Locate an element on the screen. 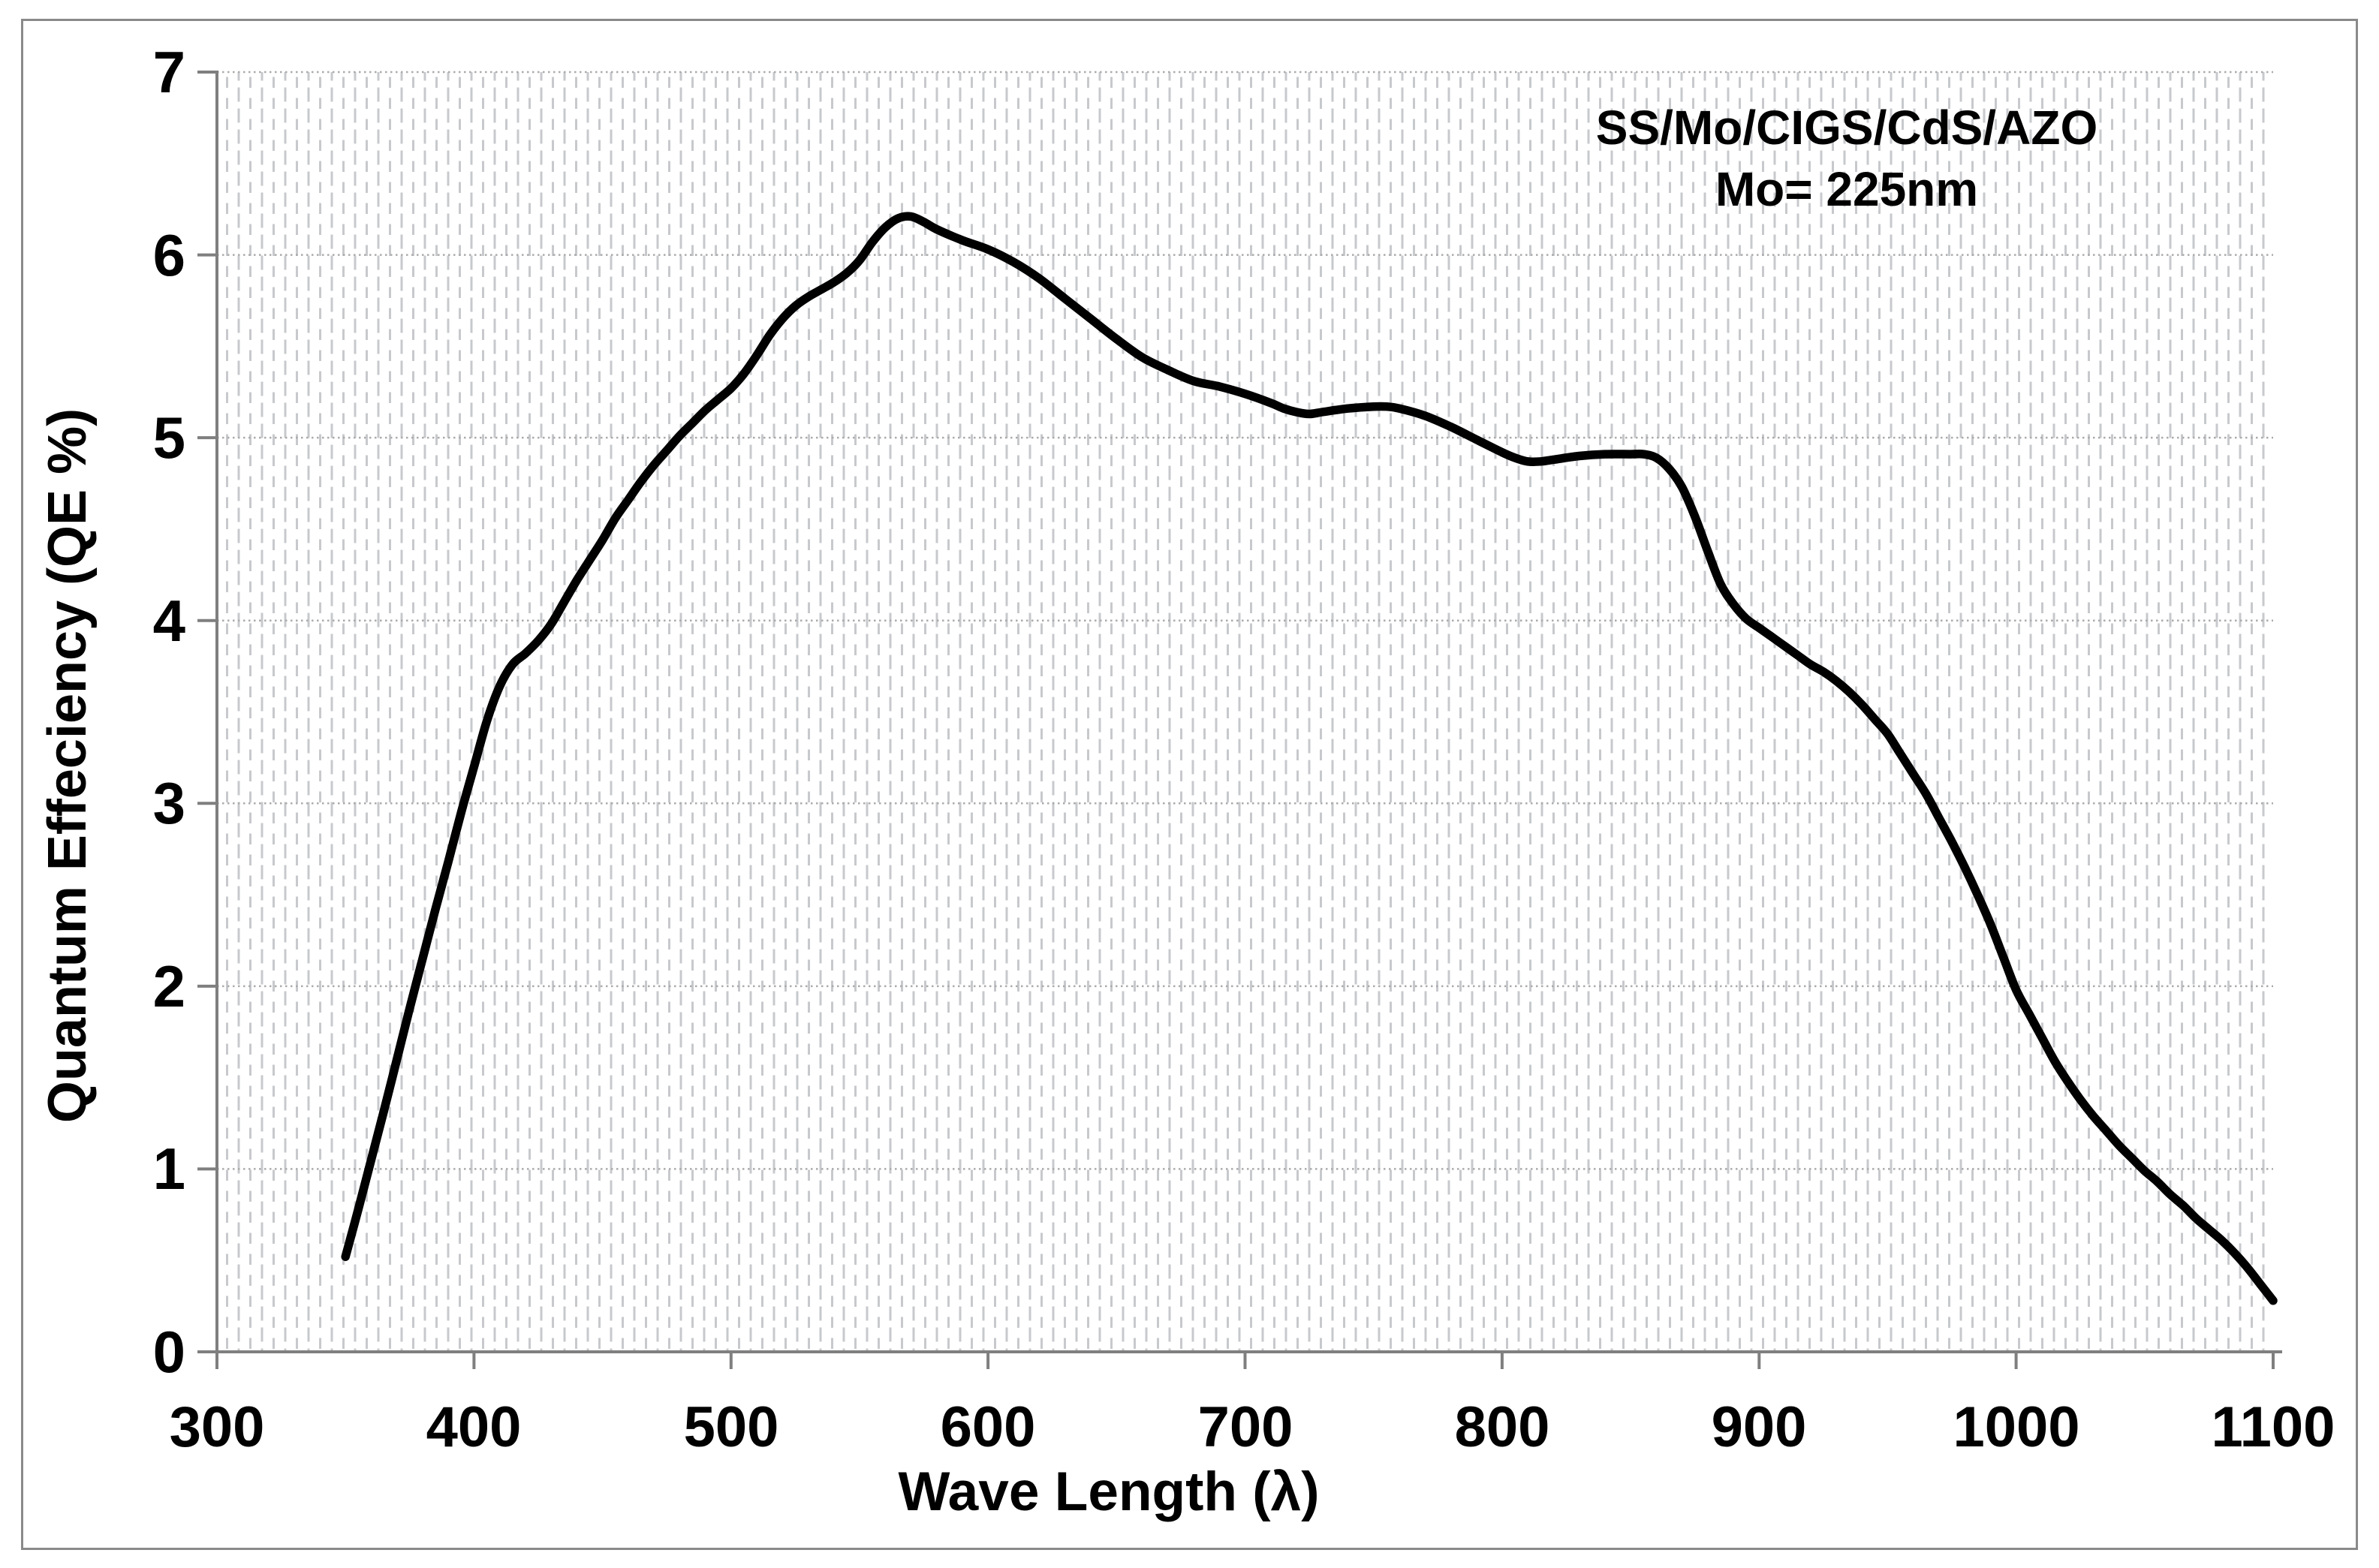 This screenshot has width=2379, height=1568. y-axis-title: Quantum Effeciency (QE %) is located at coordinates (68, 766).